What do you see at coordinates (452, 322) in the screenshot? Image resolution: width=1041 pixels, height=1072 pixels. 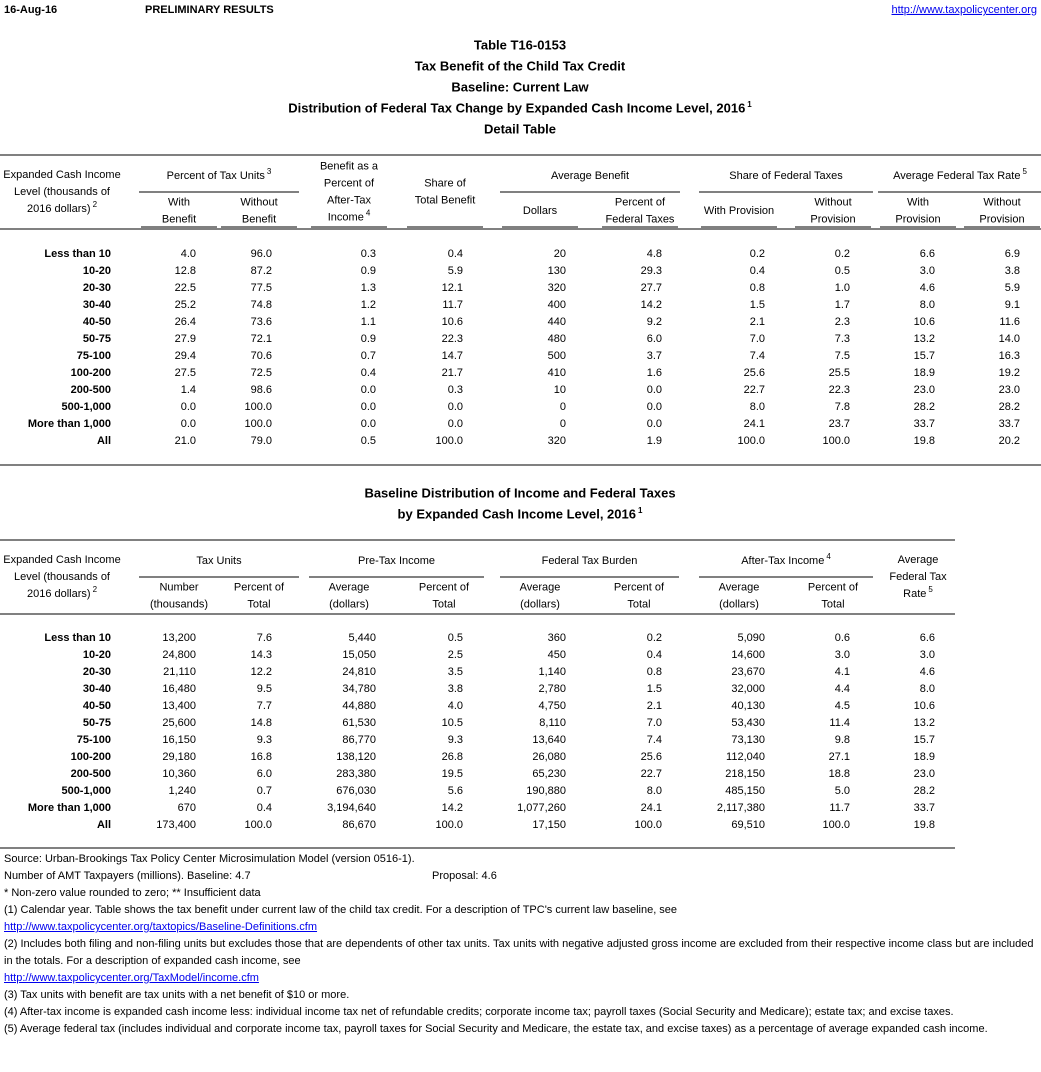 I see `cell: 10.6` at bounding box center [452, 322].